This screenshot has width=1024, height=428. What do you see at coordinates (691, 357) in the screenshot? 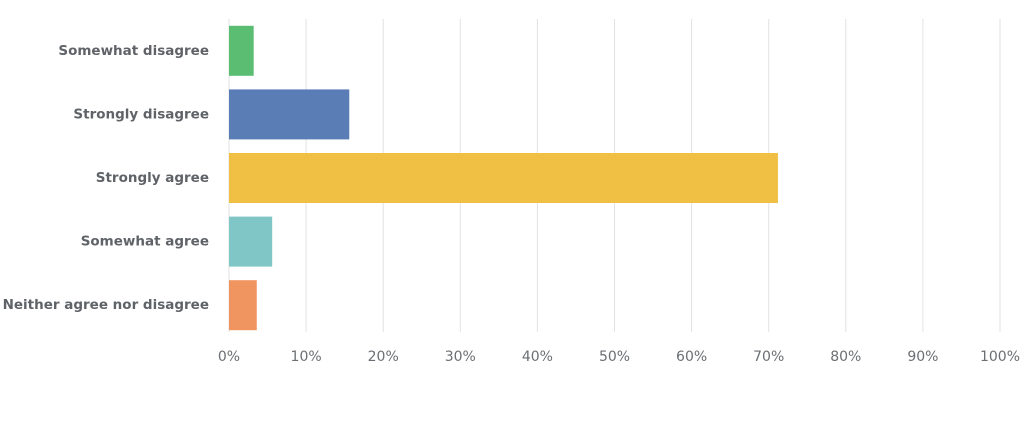
I see `x-tick-label: 60%` at bounding box center [691, 357].